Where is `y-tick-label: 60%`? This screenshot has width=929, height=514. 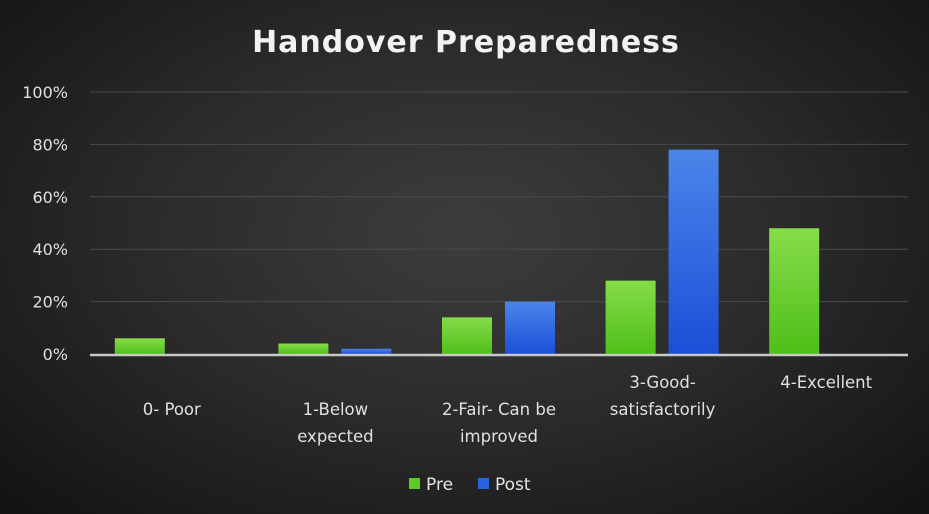
y-tick-label: 60% is located at coordinates (50, 197).